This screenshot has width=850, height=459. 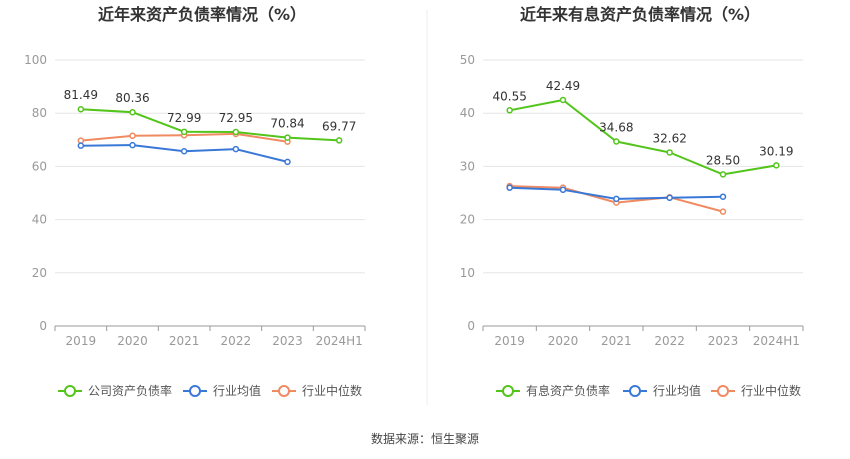 I want to click on data-label: 42.49, so click(x=563, y=86).